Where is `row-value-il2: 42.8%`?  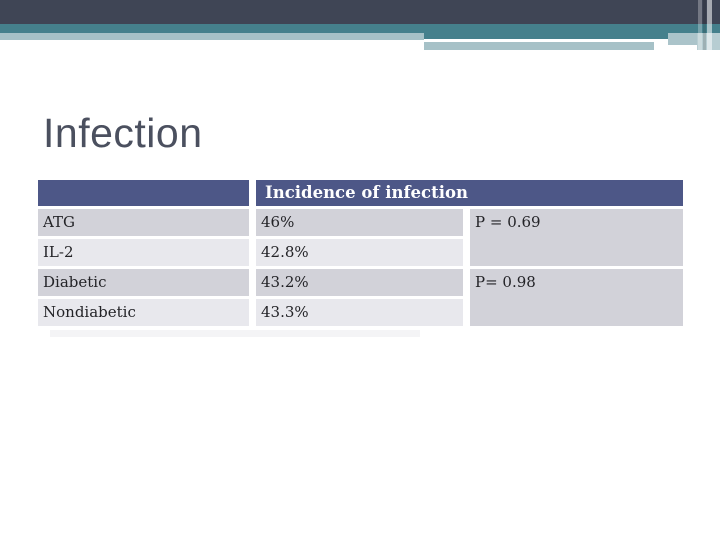
row-value-il2: 42.8% is located at coordinates (359, 252).